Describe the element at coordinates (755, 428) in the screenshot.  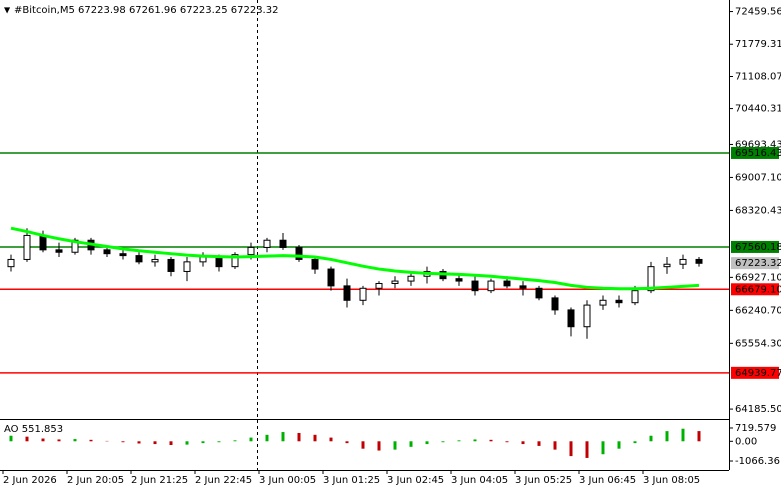
I see `ao-tick-label: 719.579` at that location.